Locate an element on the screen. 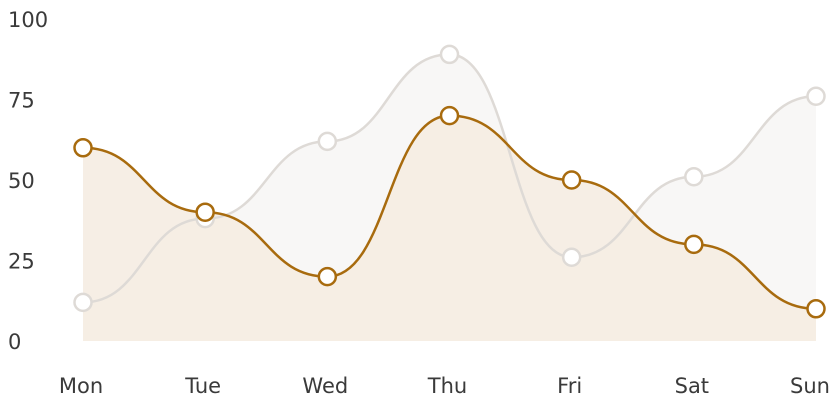  series-1-point-fri is located at coordinates (571, 257).